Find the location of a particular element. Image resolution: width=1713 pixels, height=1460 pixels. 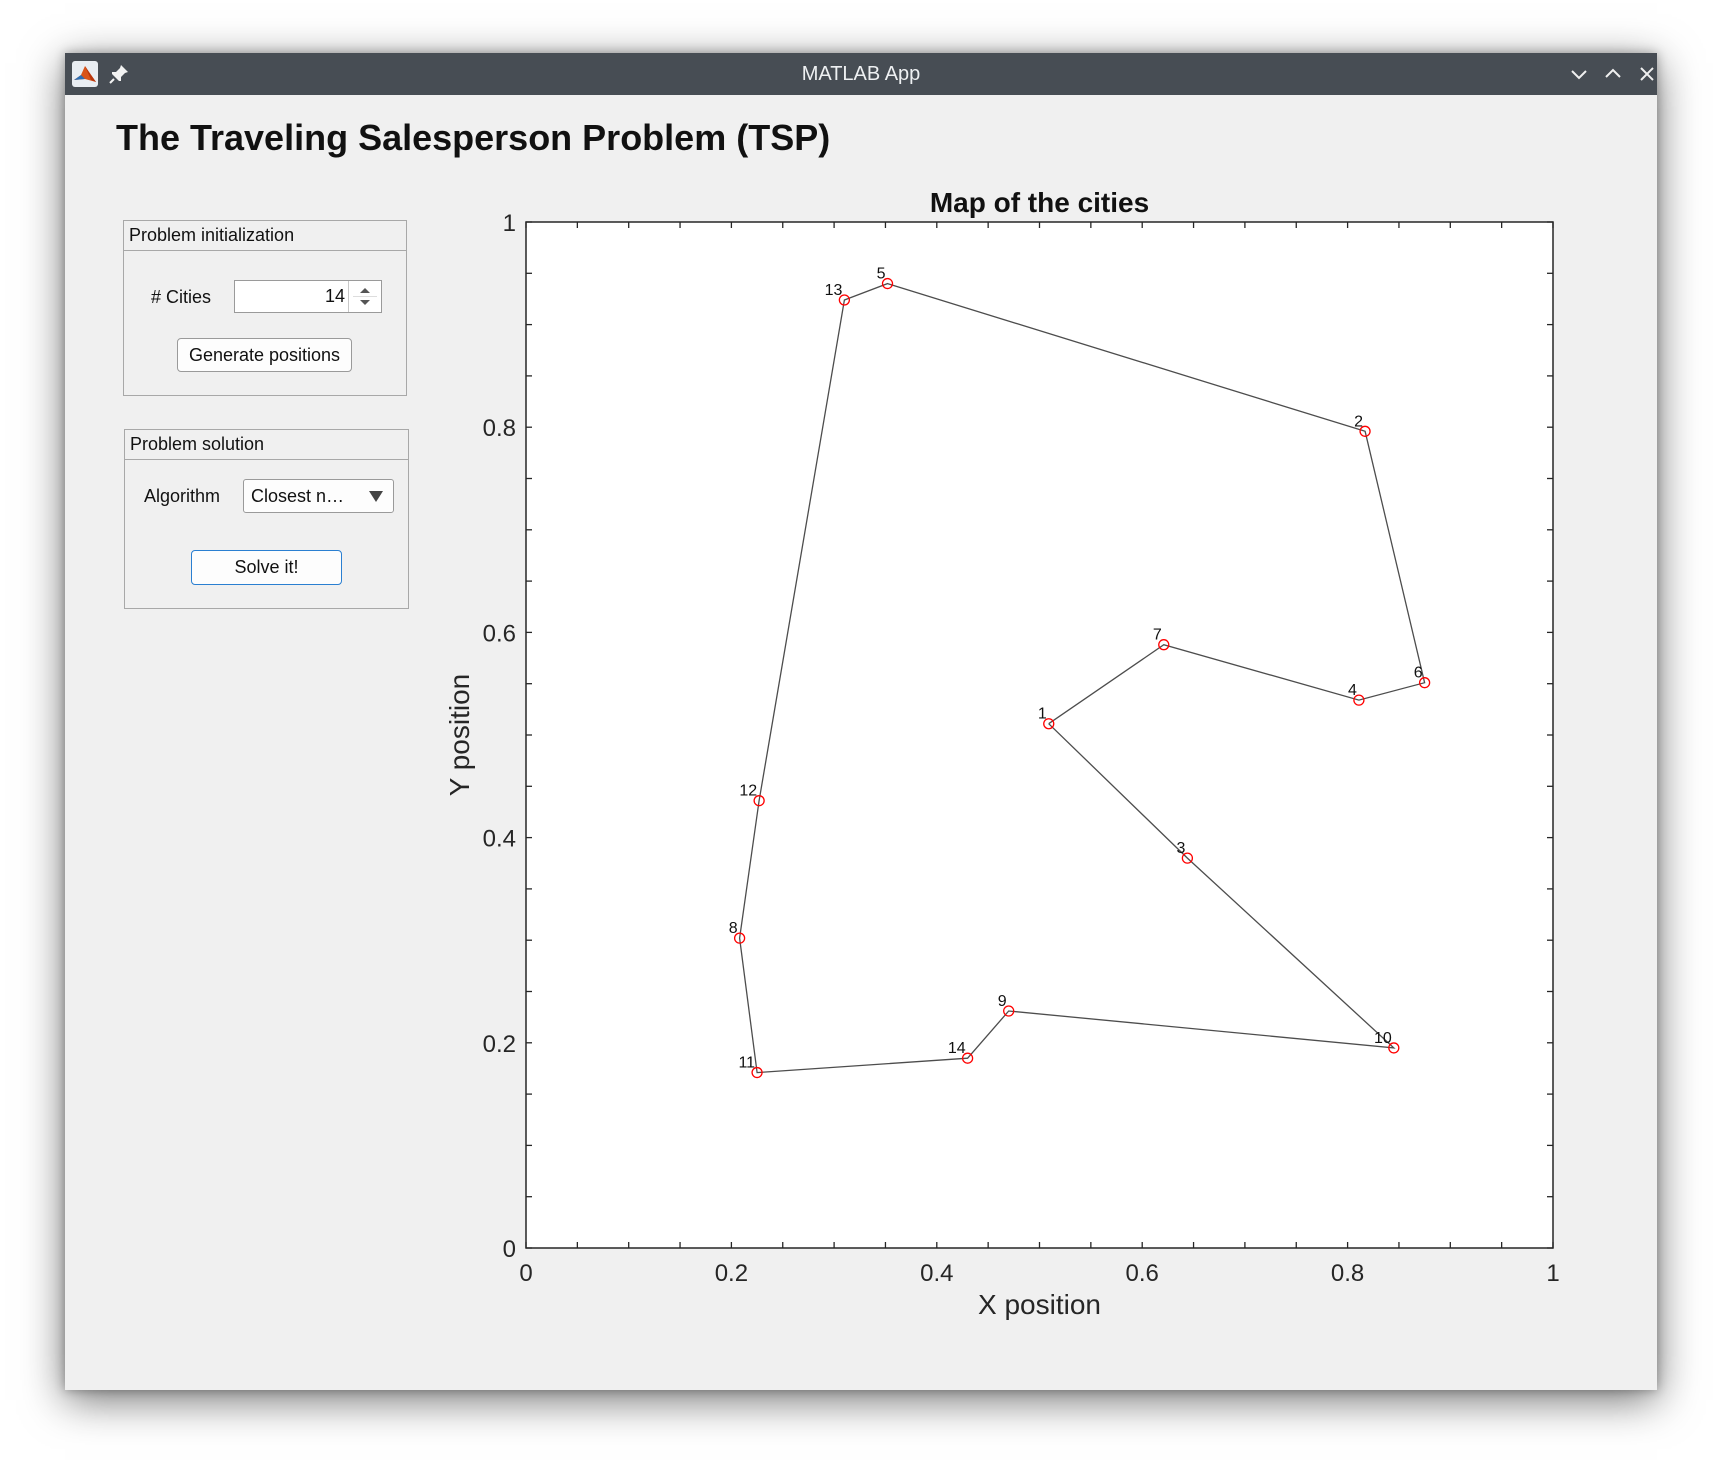

pin-icon is located at coordinates (119, 74).